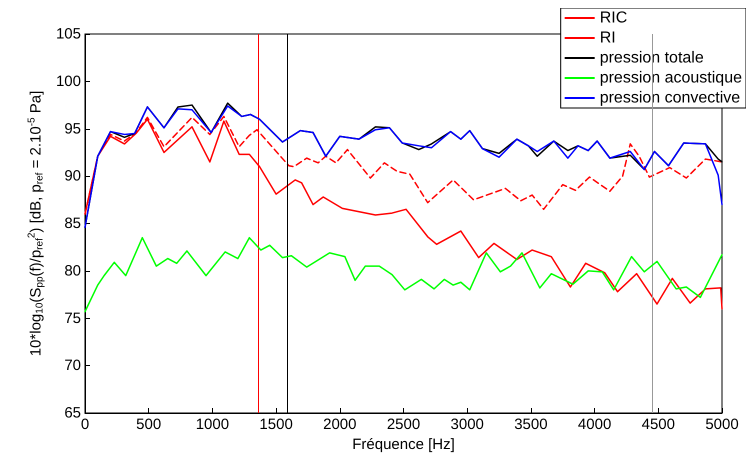  What do you see at coordinates (68, 81) in the screenshot?
I see `y-tick-label: 100` at bounding box center [68, 81].